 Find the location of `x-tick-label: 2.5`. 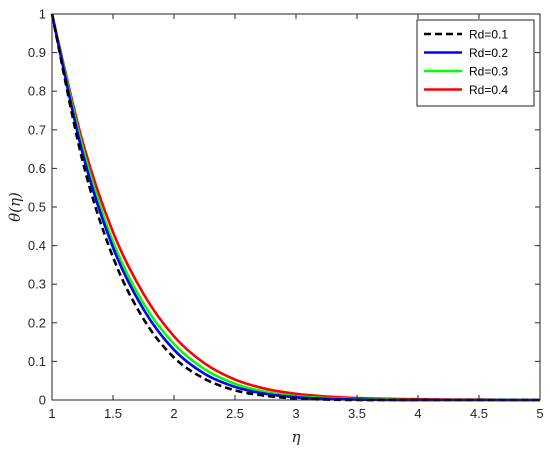

x-tick-label: 2.5 is located at coordinates (235, 413).